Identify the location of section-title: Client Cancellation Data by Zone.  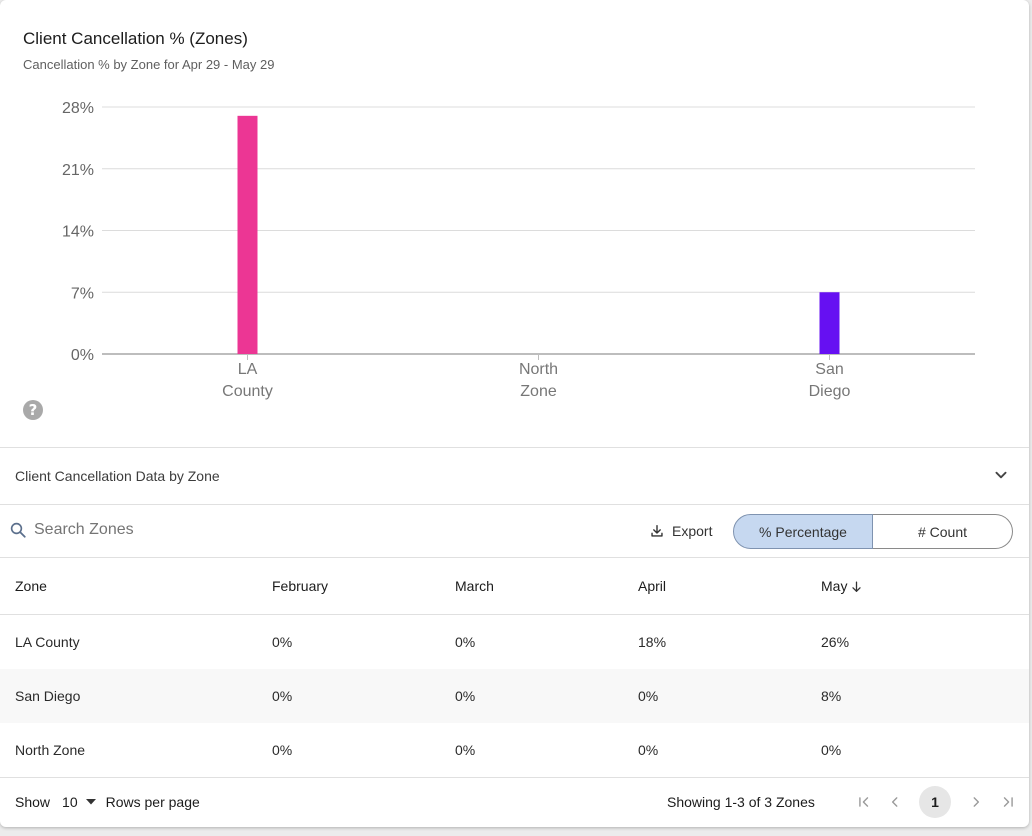
(117, 476).